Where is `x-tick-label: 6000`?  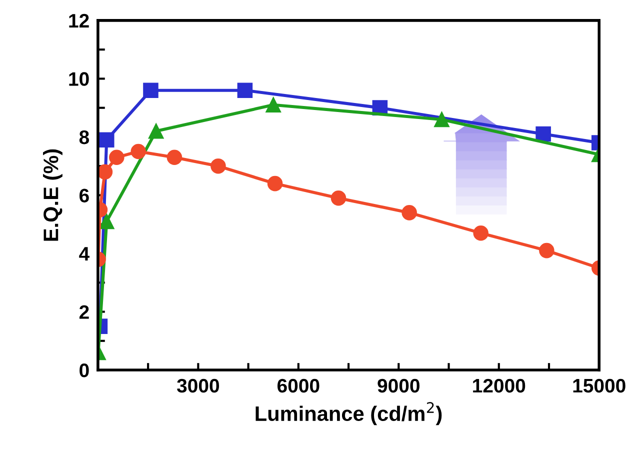 x-tick-label: 6000 is located at coordinates (298, 385).